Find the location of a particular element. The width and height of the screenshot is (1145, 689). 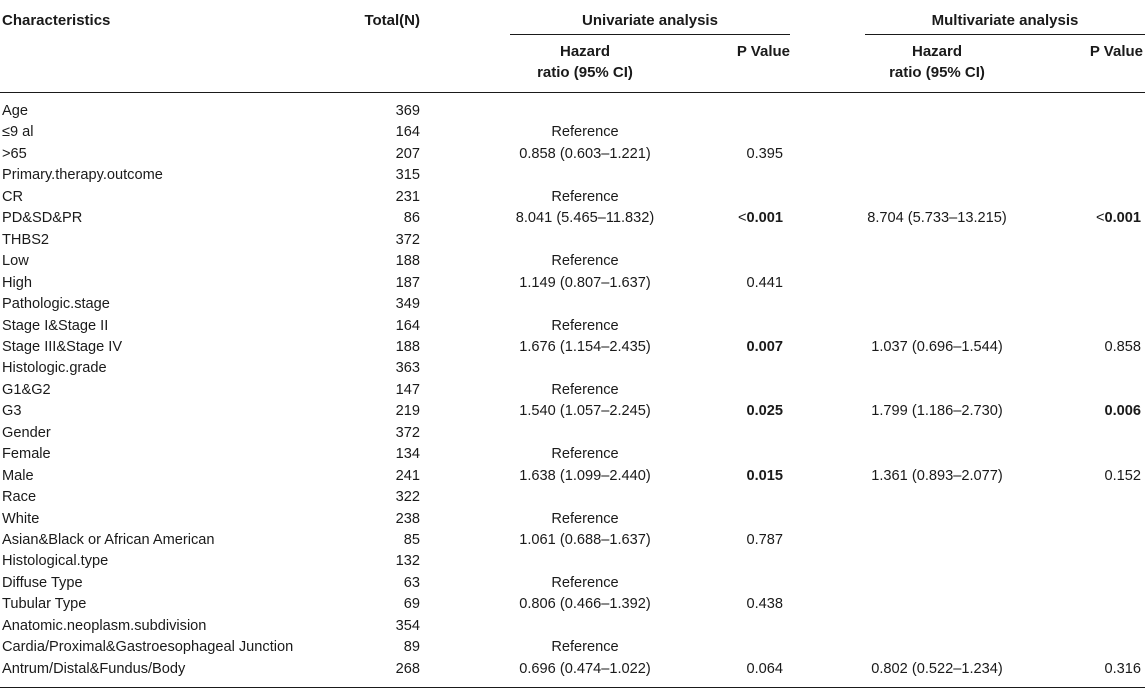

total-cell: 231 is located at coordinates (407, 196).